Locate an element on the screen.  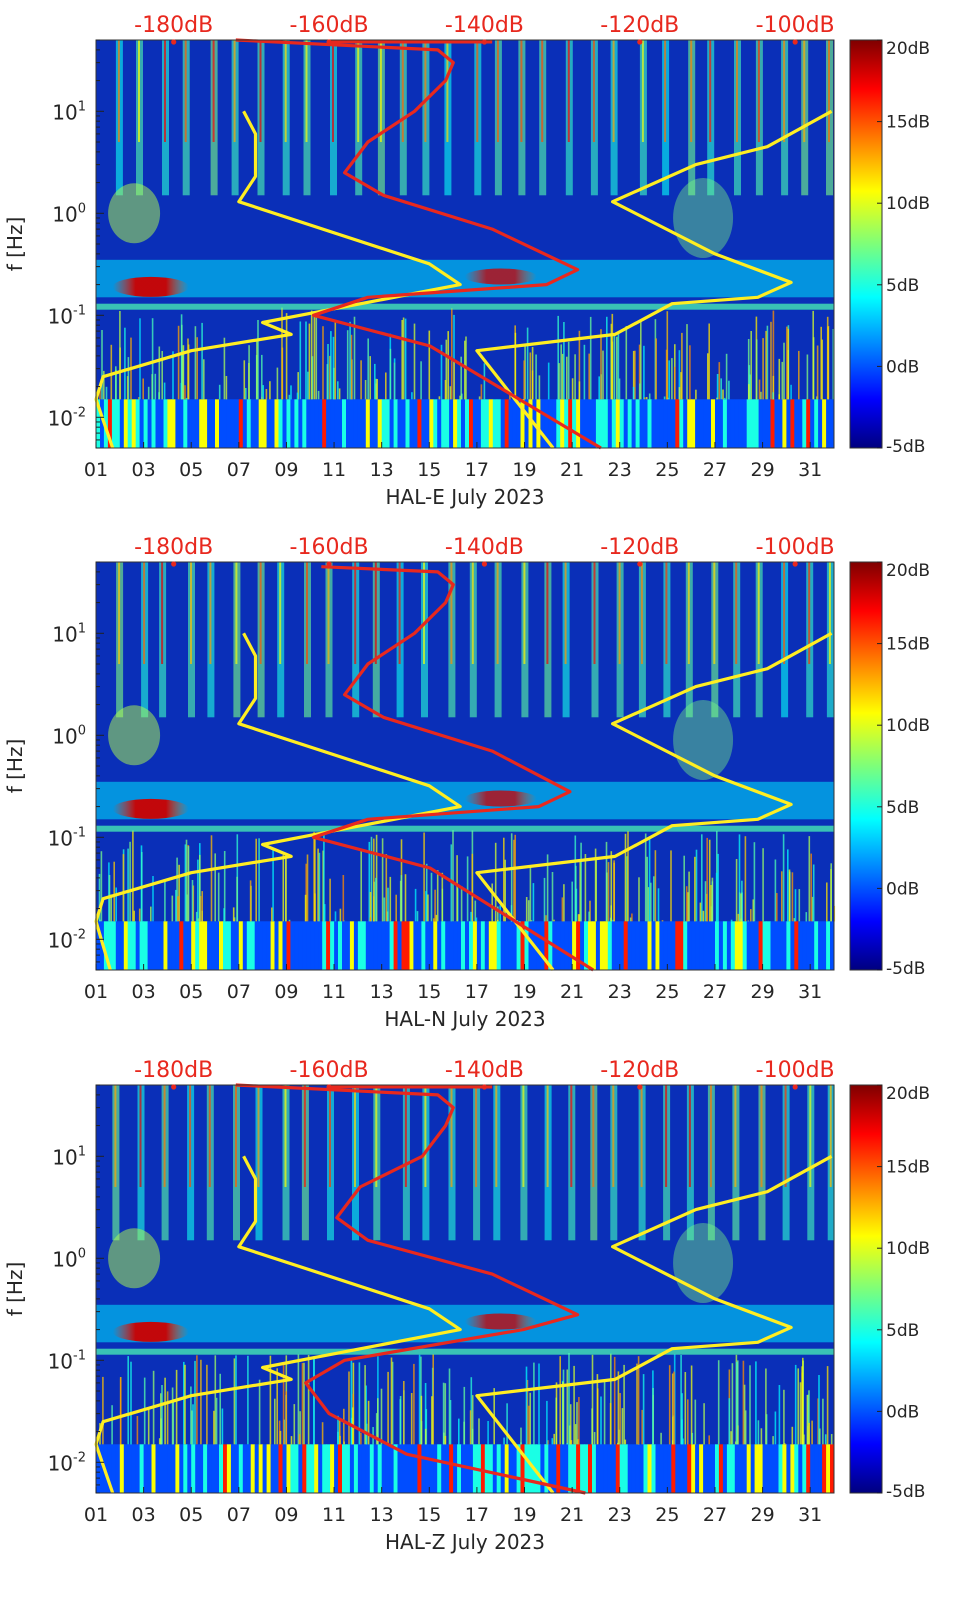
colorbar-tick-label: 5dB is located at coordinates (902, 286).